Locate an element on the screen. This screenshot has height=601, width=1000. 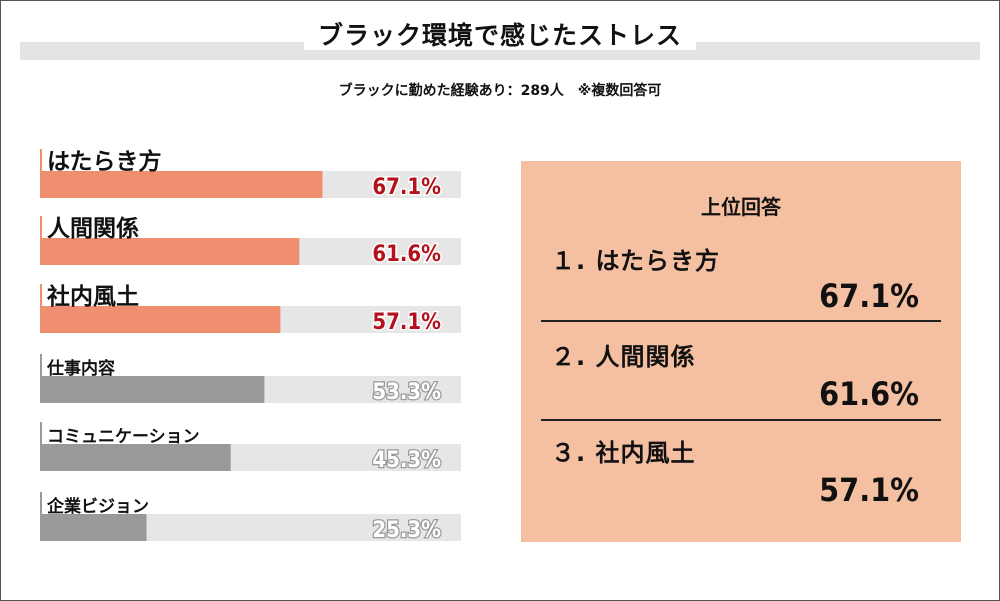
chart-title: ブラック環境で感じたストレス is located at coordinates (499, 35).